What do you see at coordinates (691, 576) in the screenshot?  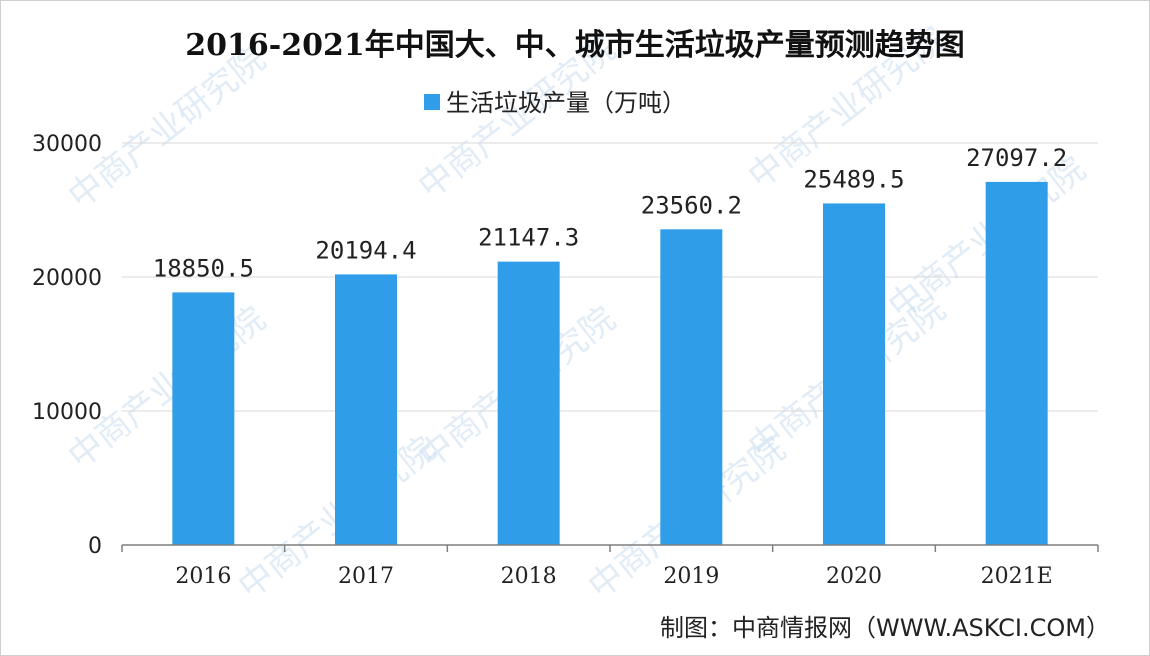 I see `x-tick-label-2019: 2019` at bounding box center [691, 576].